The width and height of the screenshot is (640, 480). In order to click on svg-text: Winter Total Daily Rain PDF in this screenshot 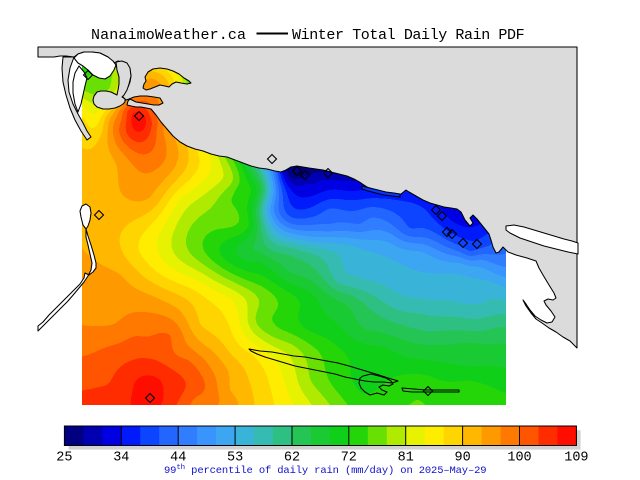, I will do `click(408, 35)`.